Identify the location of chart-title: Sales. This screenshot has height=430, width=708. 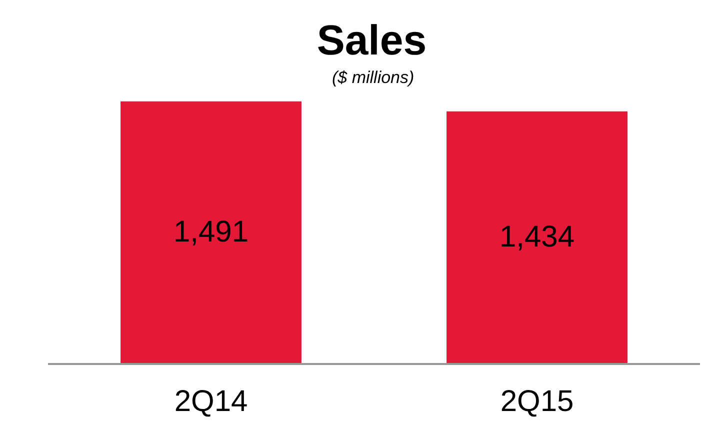
(371, 40).